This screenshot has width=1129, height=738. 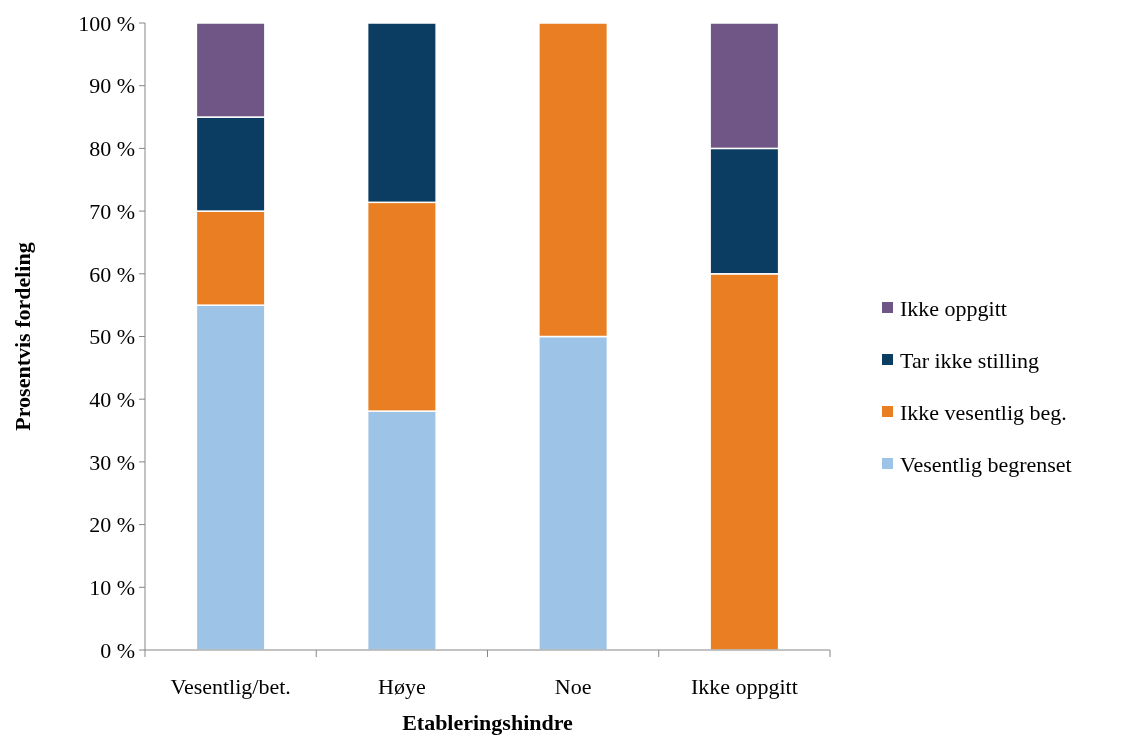 I want to click on y-tick-label: 70 %, so click(x=112, y=211).